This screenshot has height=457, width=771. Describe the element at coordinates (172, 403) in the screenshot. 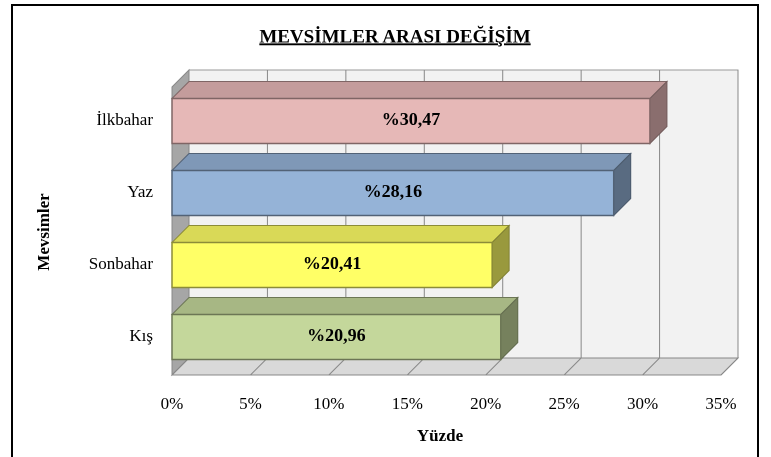

I see `x-tick-label: 0%` at that location.